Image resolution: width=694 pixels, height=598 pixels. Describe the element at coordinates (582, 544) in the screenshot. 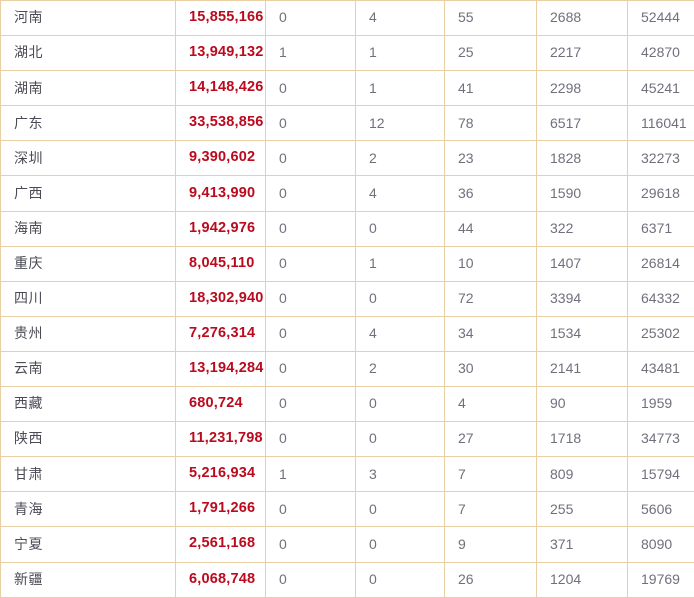

I see `cell-metric-5: 371` at that location.